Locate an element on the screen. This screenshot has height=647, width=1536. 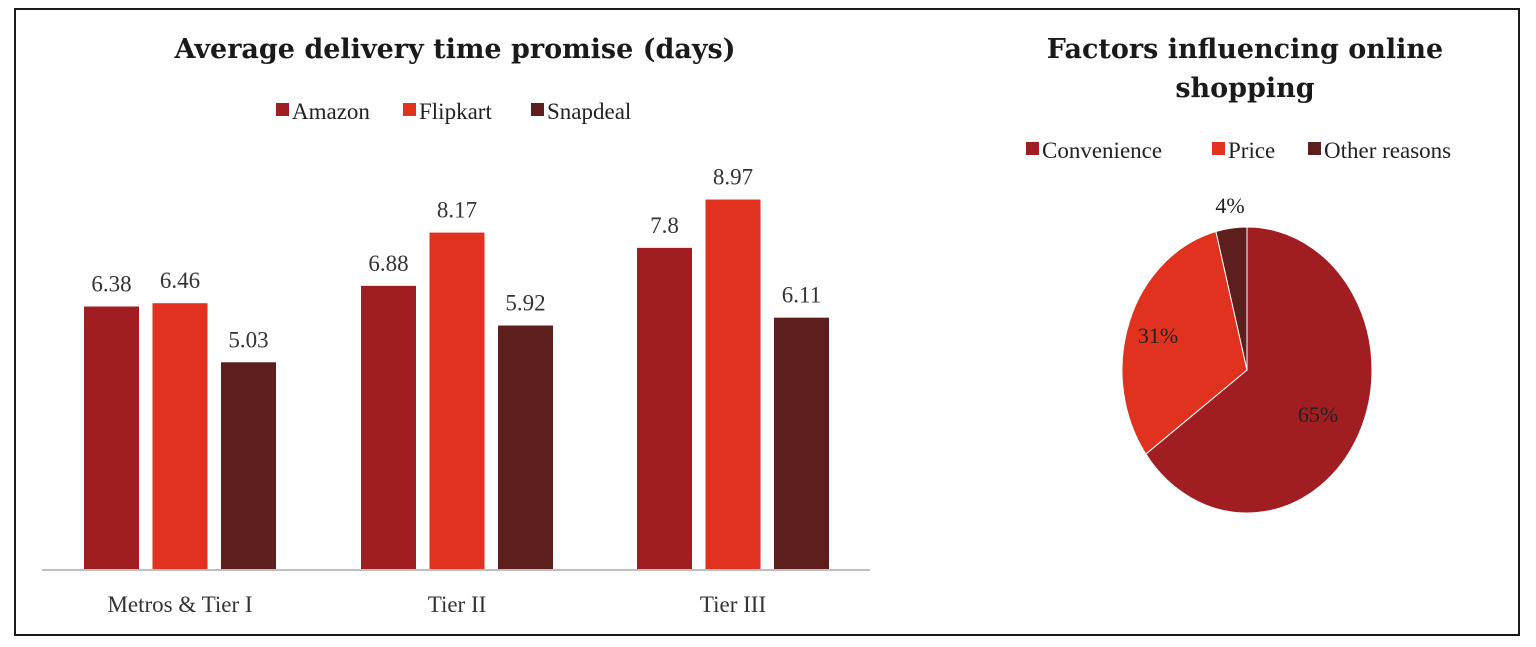
pie-chart-plot: 65% 31% 4% is located at coordinates (1247, 353).